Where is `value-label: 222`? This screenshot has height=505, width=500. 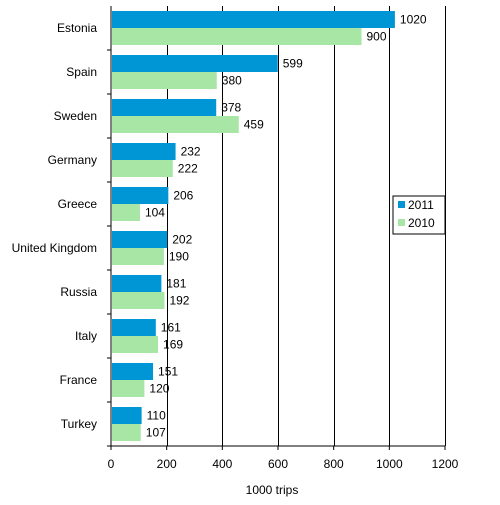 value-label: 222 is located at coordinates (188, 169).